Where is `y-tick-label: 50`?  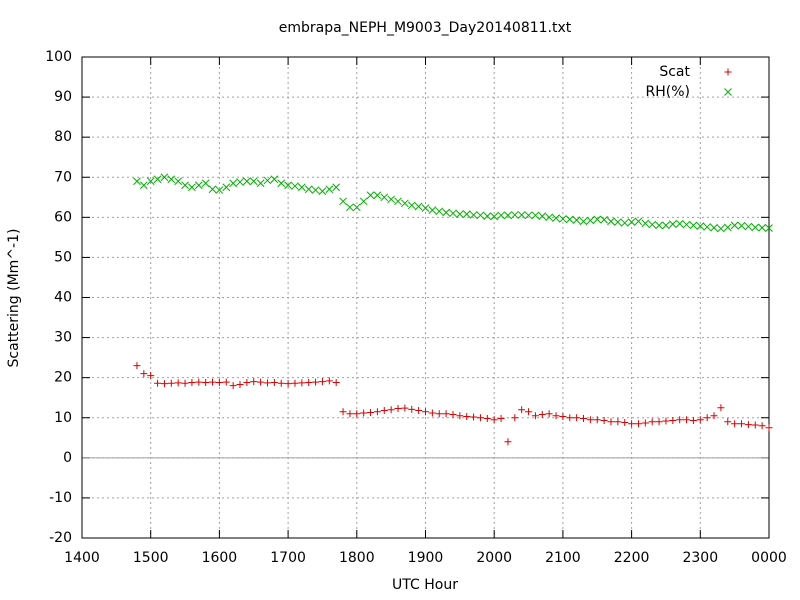
y-tick-label: 50 is located at coordinates (63, 257).